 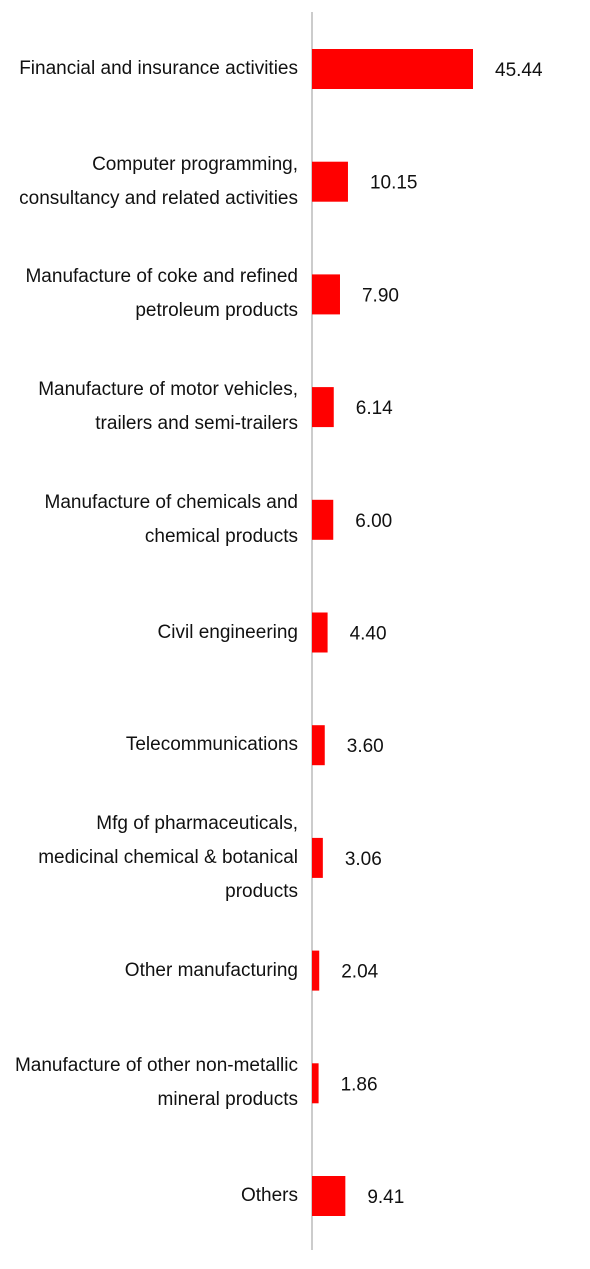 What do you see at coordinates (359, 972) in the screenshot?
I see `value-label: 2.04` at bounding box center [359, 972].